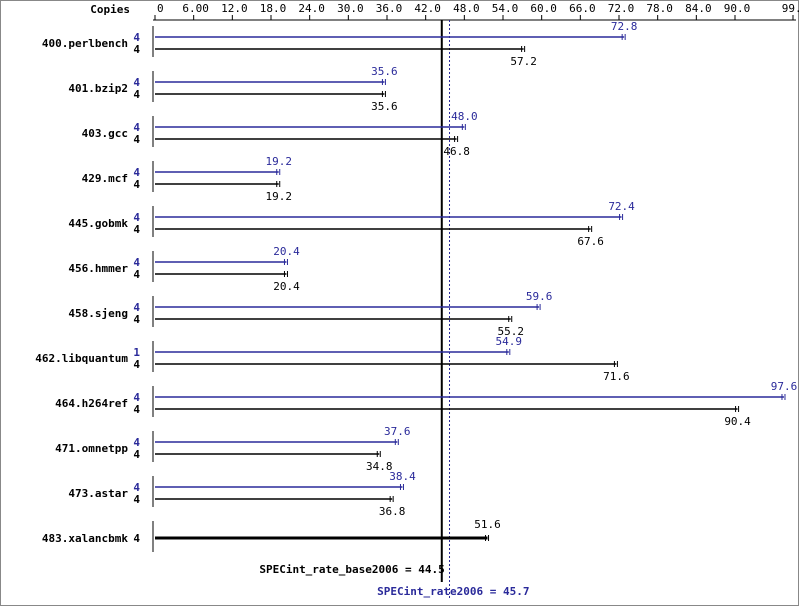 Image resolution: width=799 pixels, height=606 pixels. I want to click on x-tick-label: 36.0, so click(389, 8).